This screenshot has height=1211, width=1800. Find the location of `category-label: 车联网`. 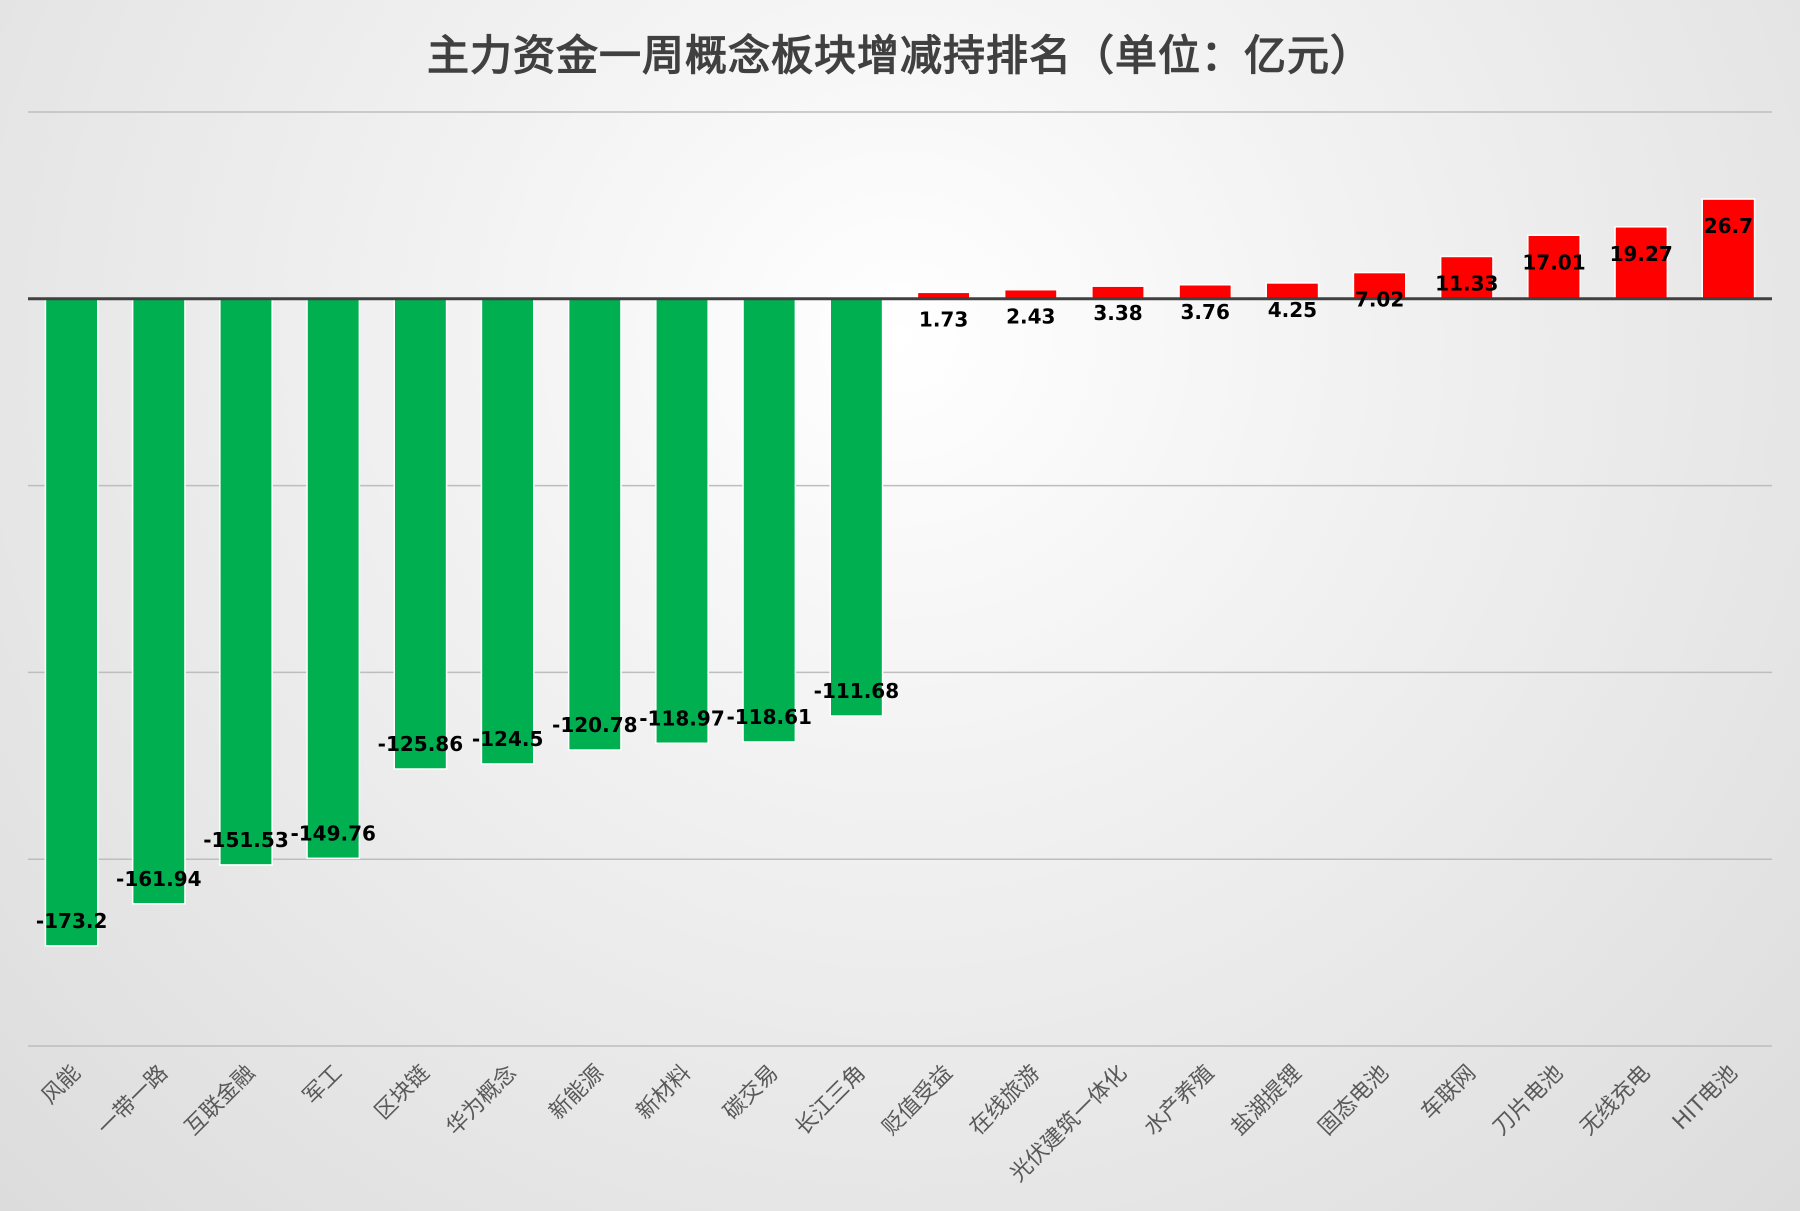

category-label: 车联网 is located at coordinates (1449, 1093).